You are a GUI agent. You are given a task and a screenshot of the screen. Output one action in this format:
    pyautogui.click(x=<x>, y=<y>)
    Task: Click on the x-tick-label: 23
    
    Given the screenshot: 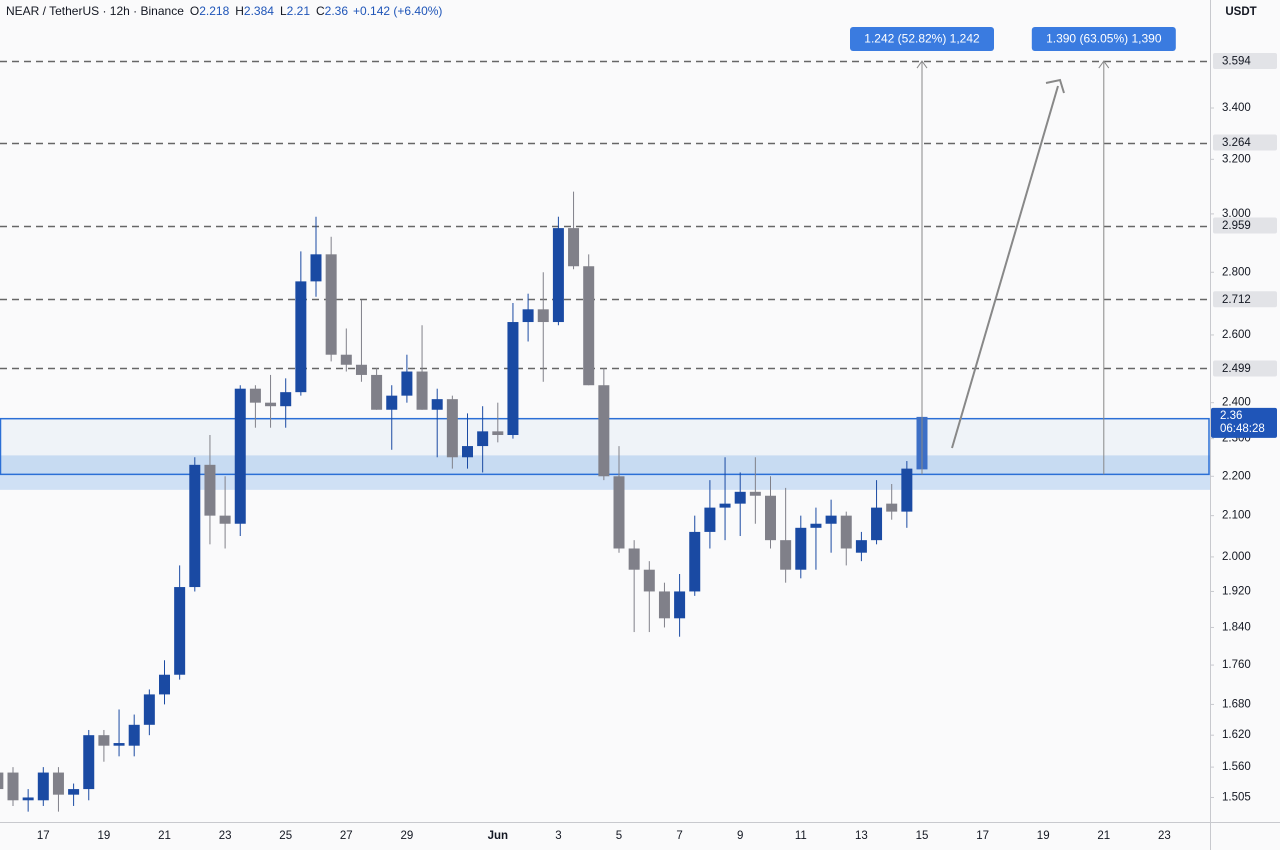 What is the action you would take?
    pyautogui.click(x=1164, y=836)
    